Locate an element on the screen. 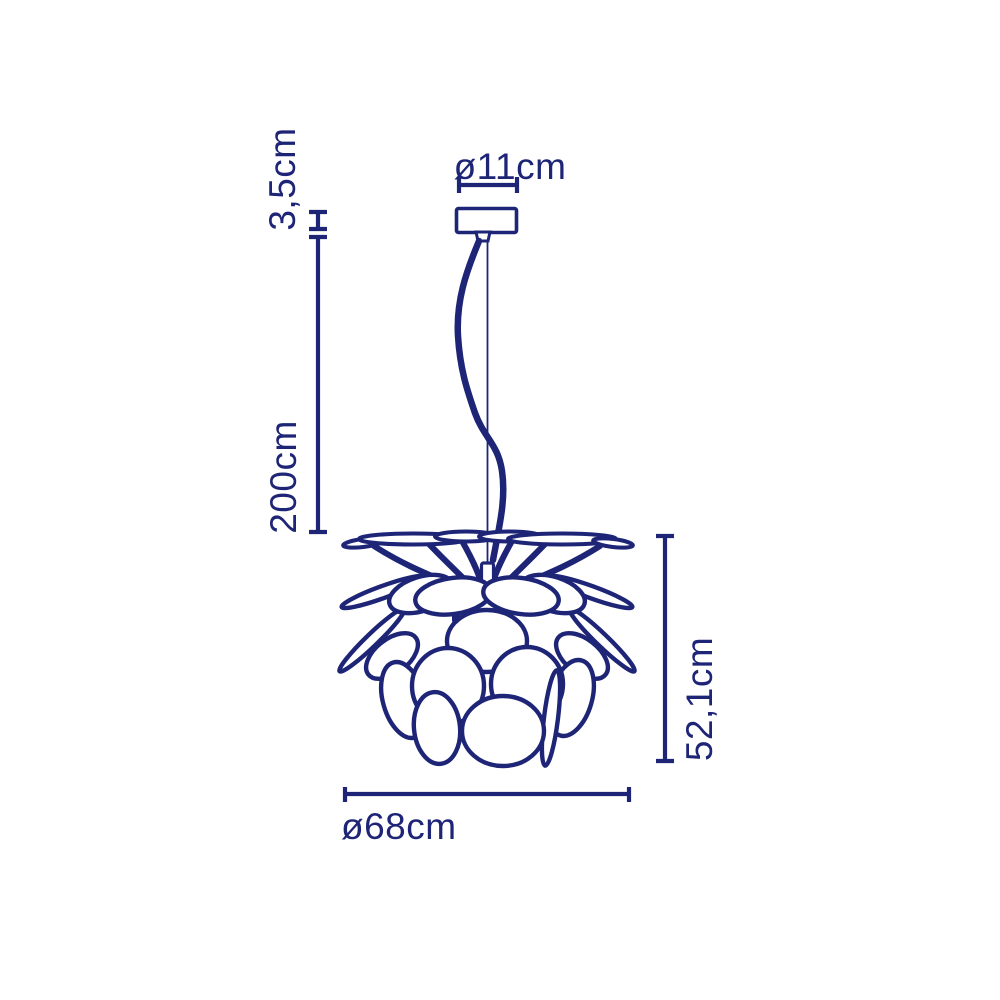 The height and width of the screenshot is (1000, 1000). label-canopy-height: 3,5cm is located at coordinates (282, 179).